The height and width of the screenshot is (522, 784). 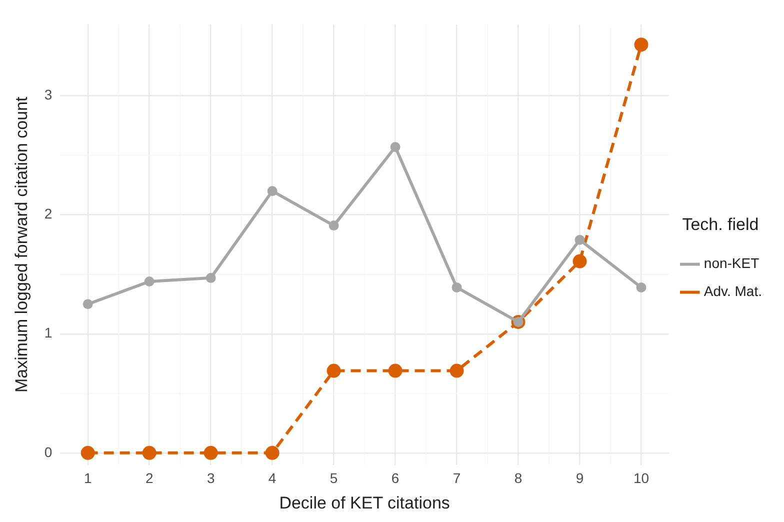 What do you see at coordinates (48, 332) in the screenshot?
I see `y-tick-label: 1` at bounding box center [48, 332].